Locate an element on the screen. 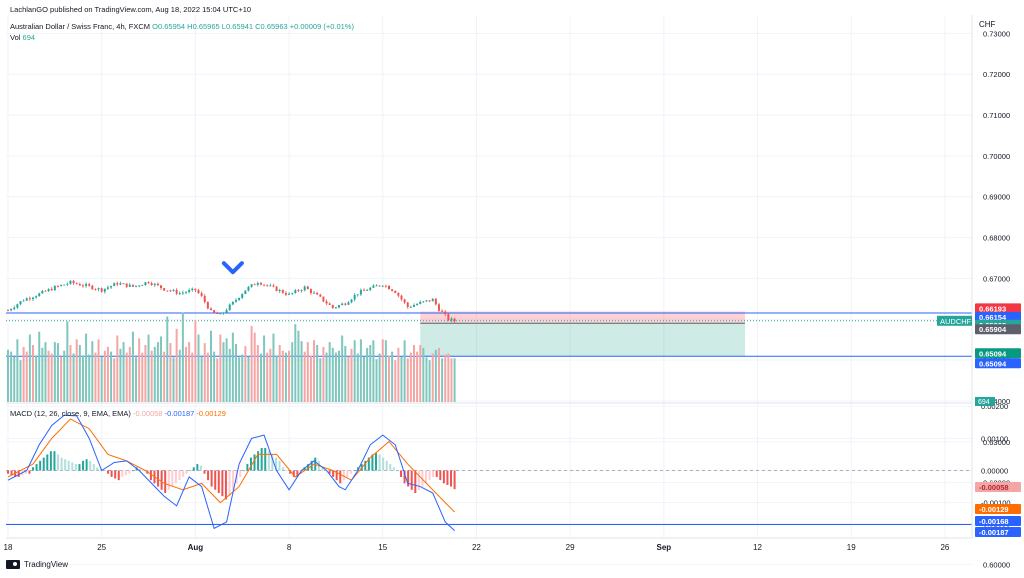 This screenshot has width=1024, height=578. time-tick-label: 15 is located at coordinates (382, 547).